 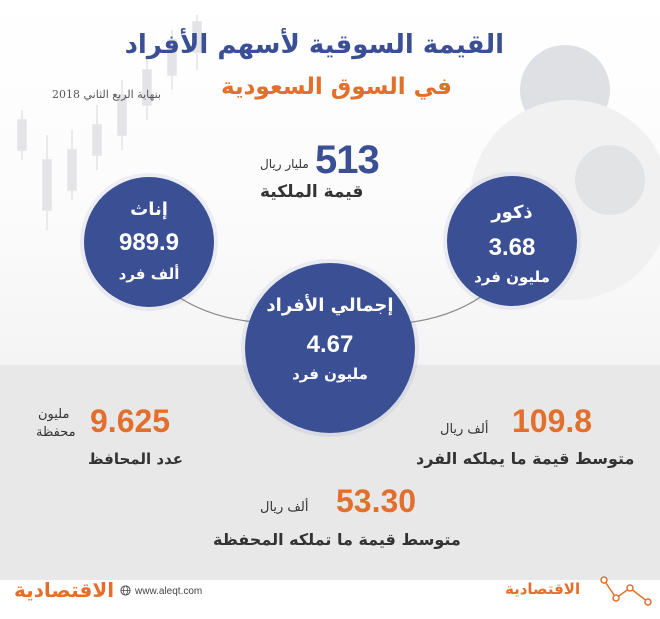 What do you see at coordinates (552, 421) in the screenshot?
I see `avg-individual-value: 109.8` at bounding box center [552, 421].